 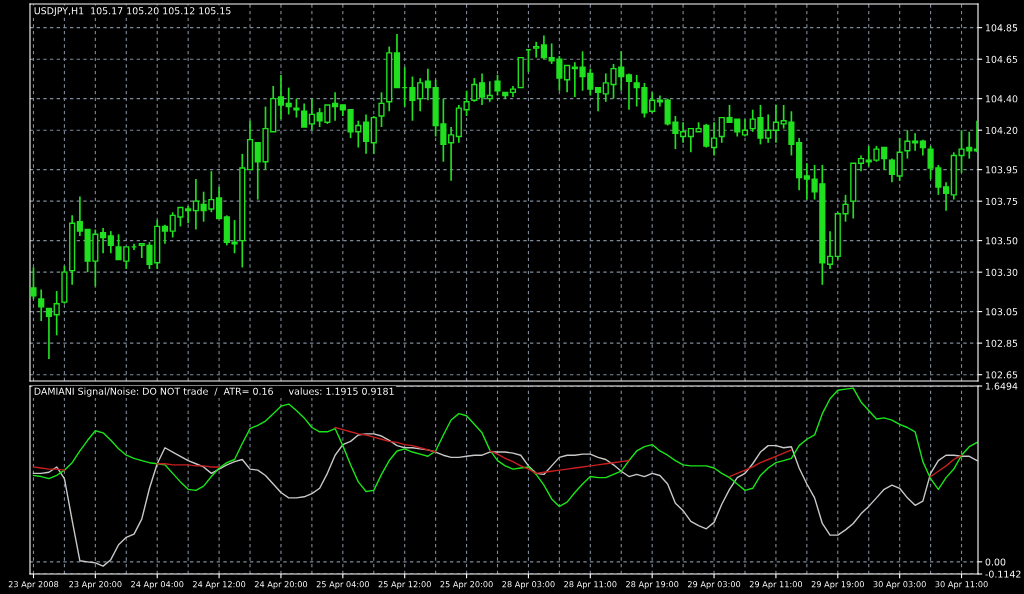 What do you see at coordinates (528, 585) in the screenshot?
I see `x-tick-label: 28 Apr 03:00` at bounding box center [528, 585].